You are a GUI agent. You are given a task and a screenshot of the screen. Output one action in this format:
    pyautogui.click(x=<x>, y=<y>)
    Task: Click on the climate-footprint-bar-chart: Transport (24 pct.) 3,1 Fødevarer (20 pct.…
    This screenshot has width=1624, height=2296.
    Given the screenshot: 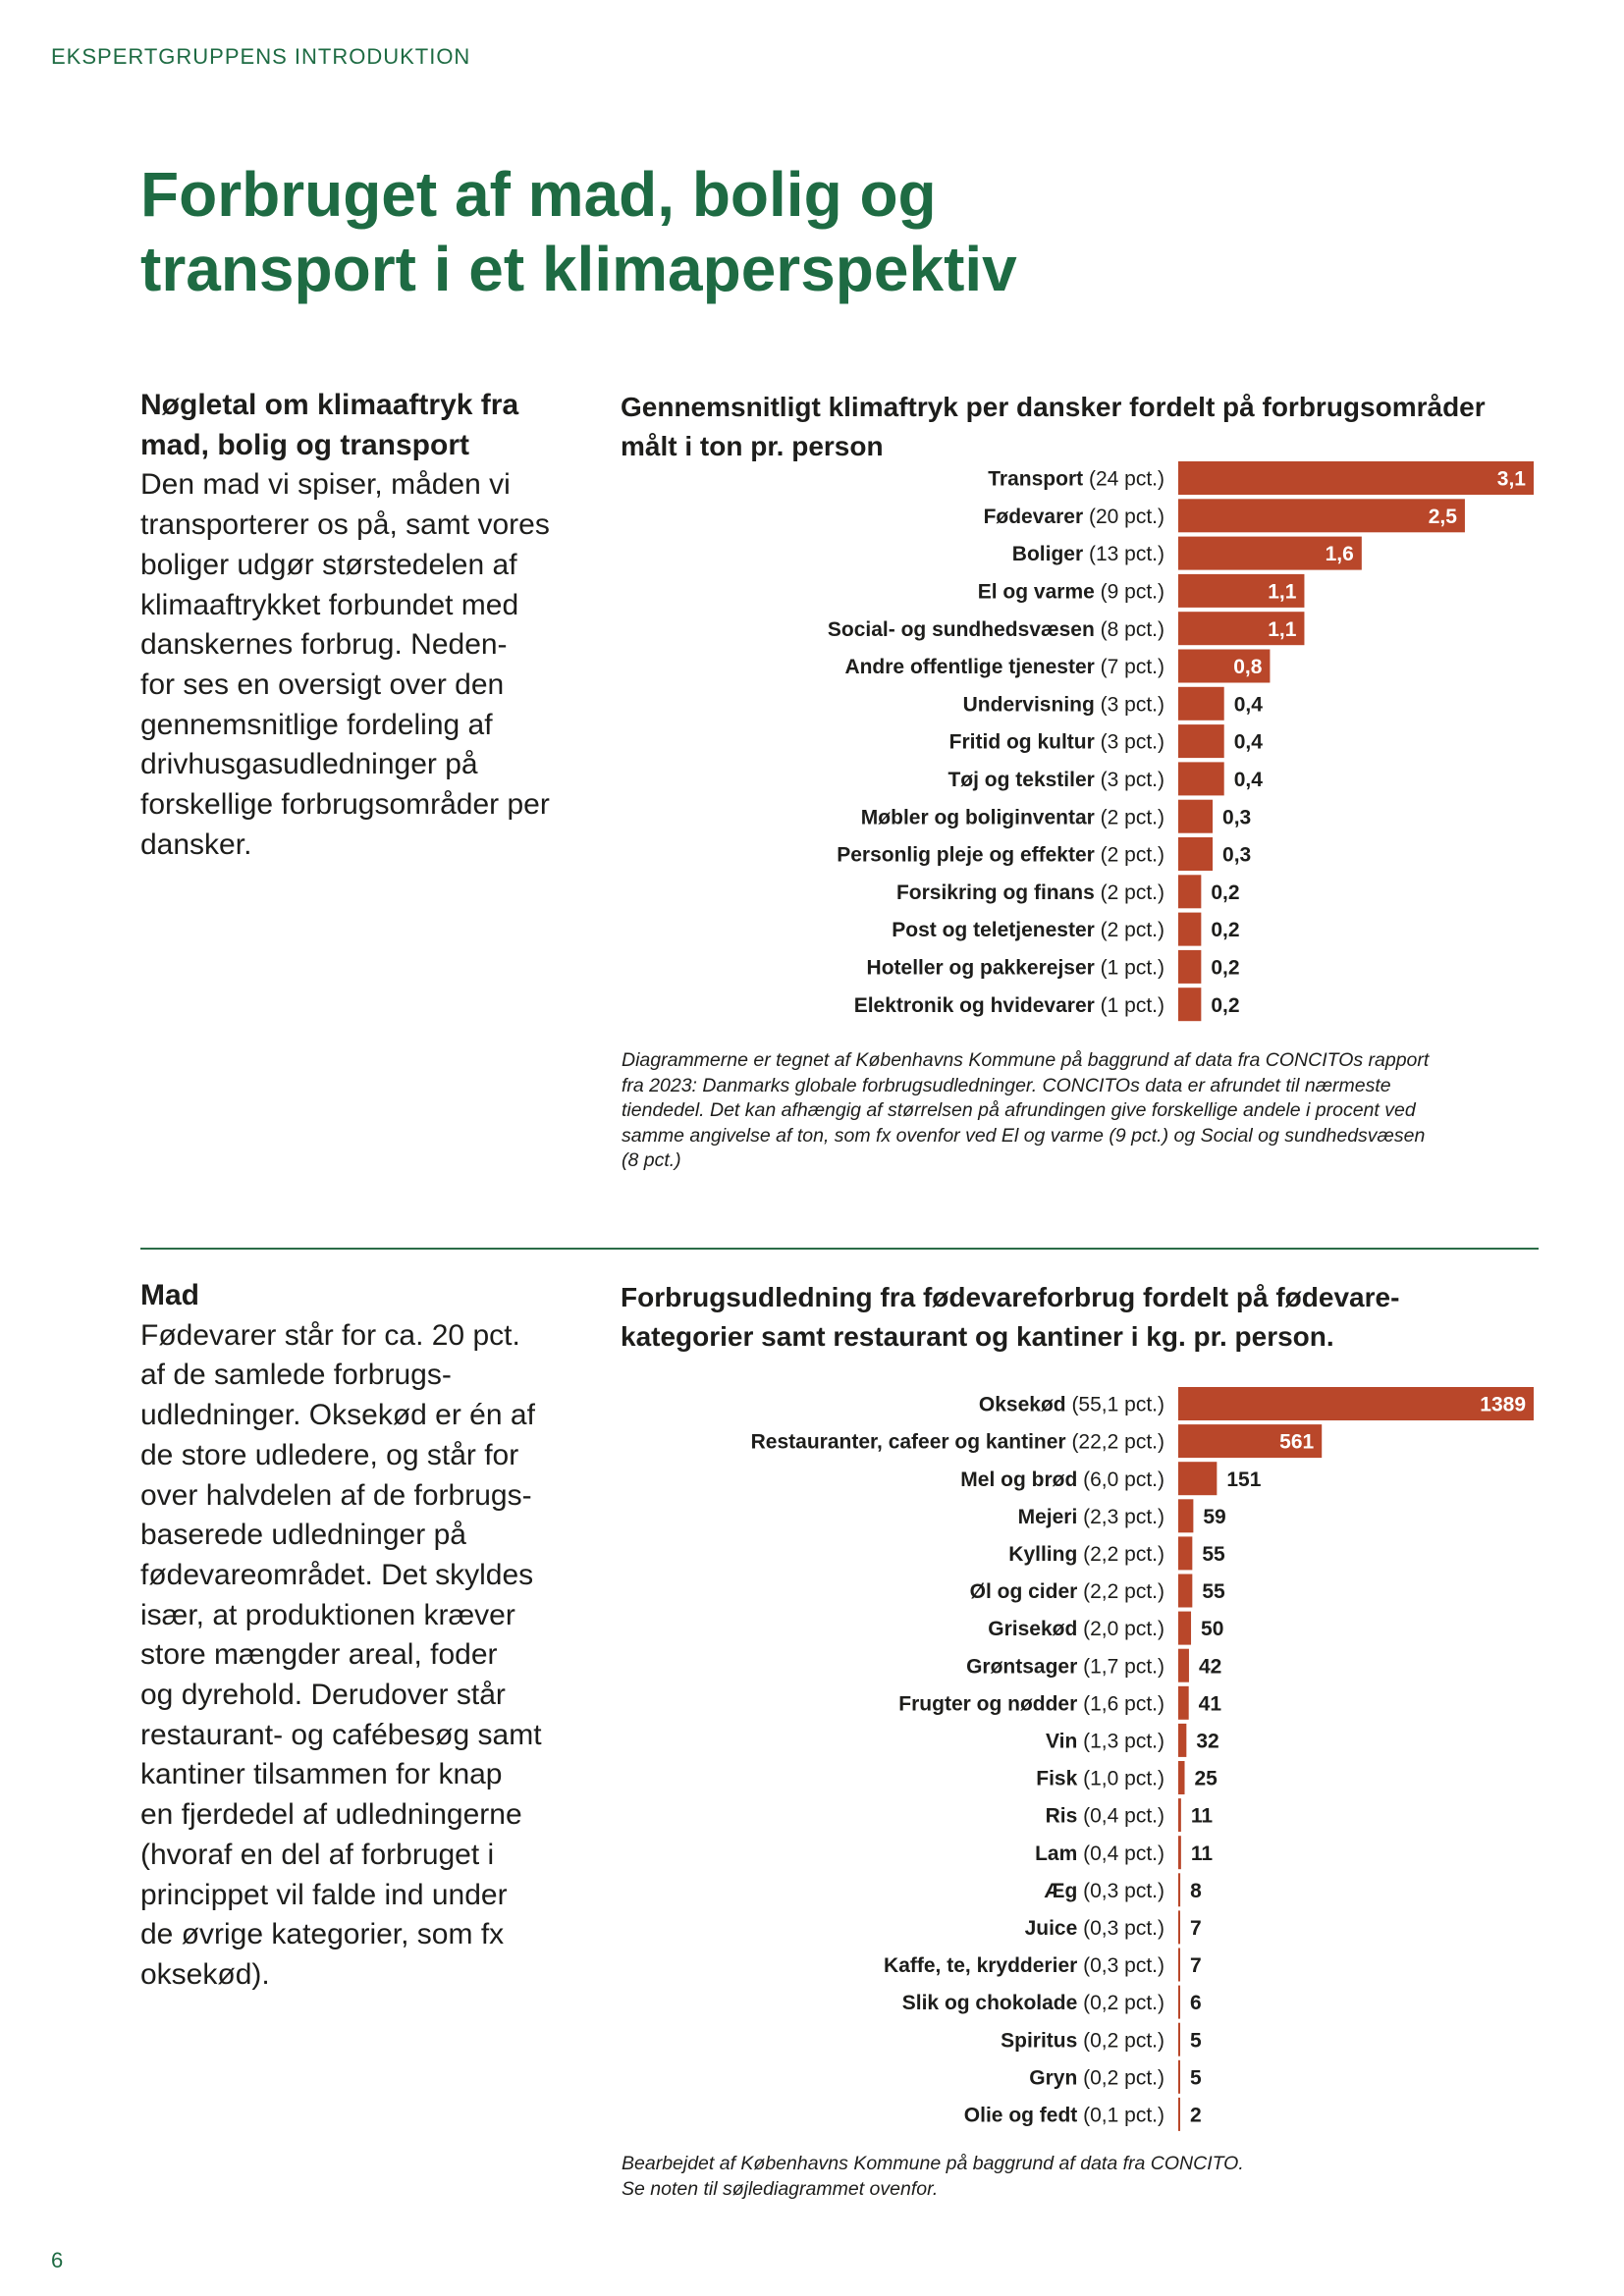 What is the action you would take?
    pyautogui.click(x=1181, y=741)
    